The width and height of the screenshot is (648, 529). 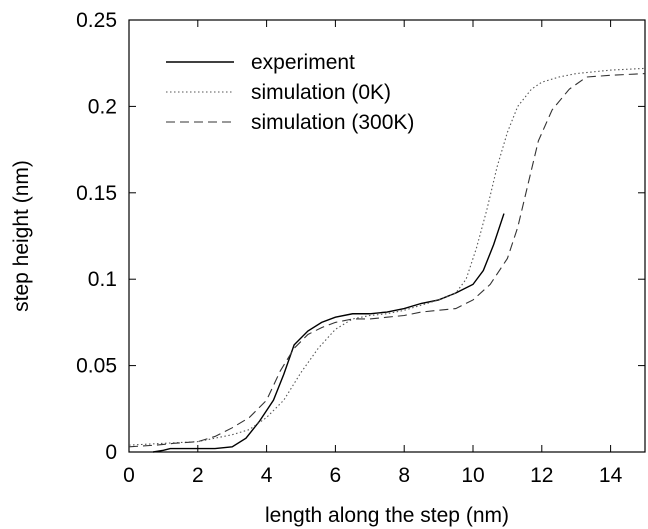 I want to click on legend-label: experiment, so click(x=303, y=62).